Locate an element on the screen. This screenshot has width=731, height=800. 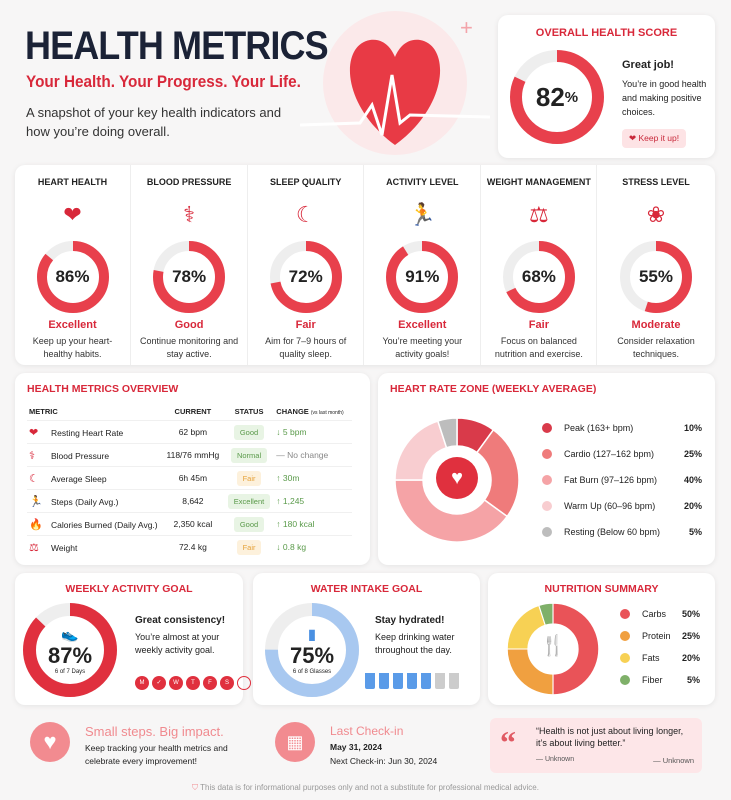
legend-label: Carbs is located at coordinates (654, 614).